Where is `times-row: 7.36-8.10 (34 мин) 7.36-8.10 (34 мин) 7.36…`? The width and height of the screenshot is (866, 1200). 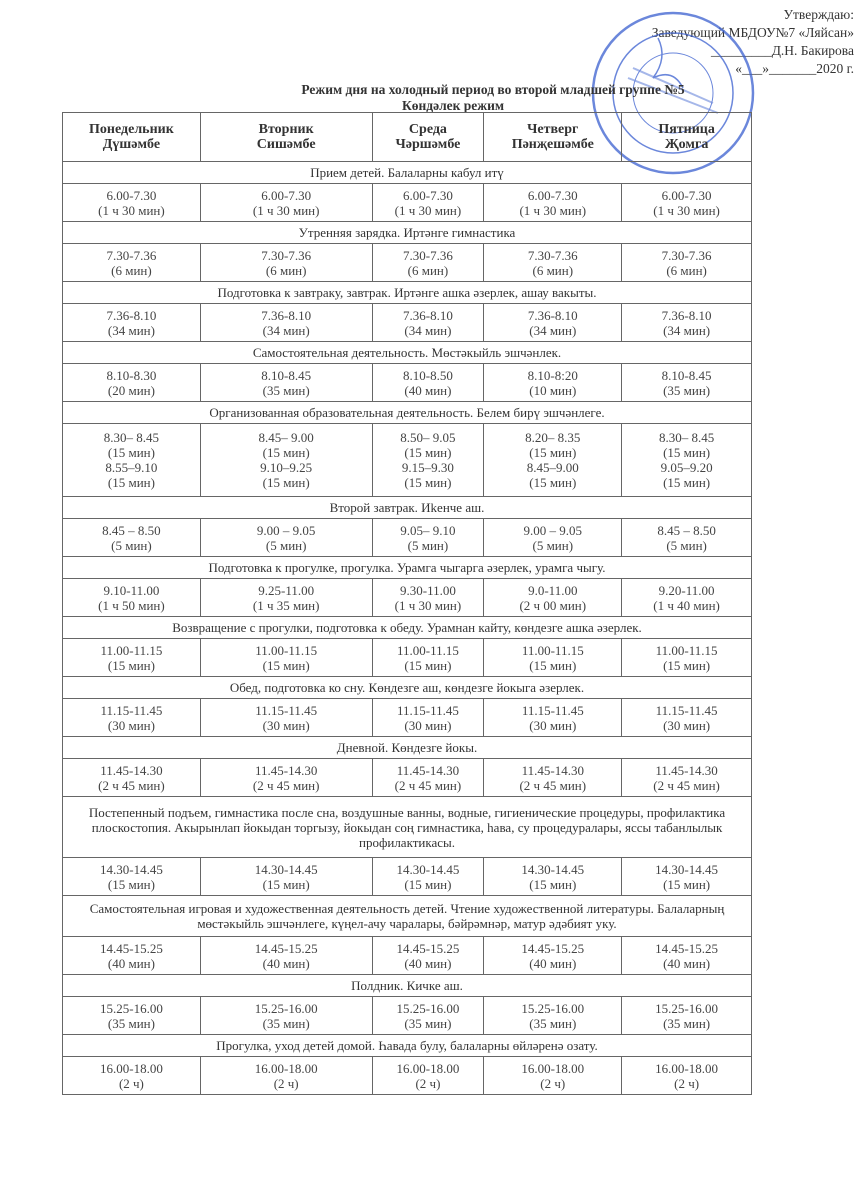
times-row: 7.36-8.10 (34 мин) 7.36-8.10 (34 мин) 7.36… is located at coordinates (407, 322).